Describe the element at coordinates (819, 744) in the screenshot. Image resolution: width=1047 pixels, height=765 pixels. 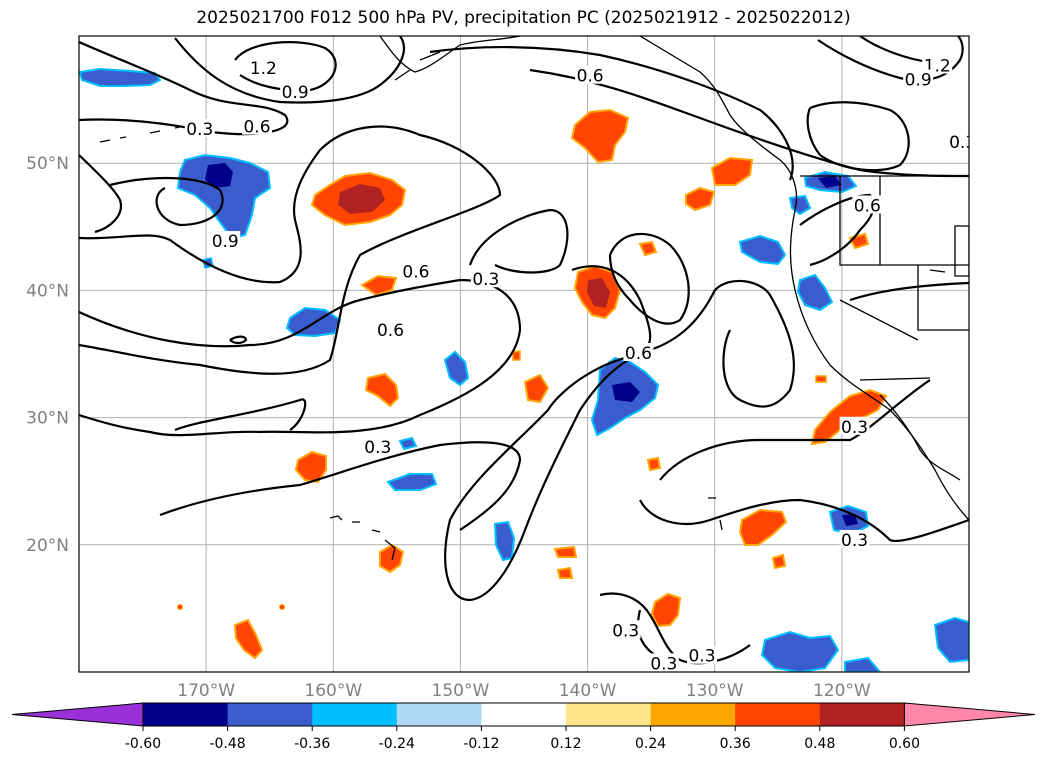
I see `colorbar-tick-label: 0.48` at that location.